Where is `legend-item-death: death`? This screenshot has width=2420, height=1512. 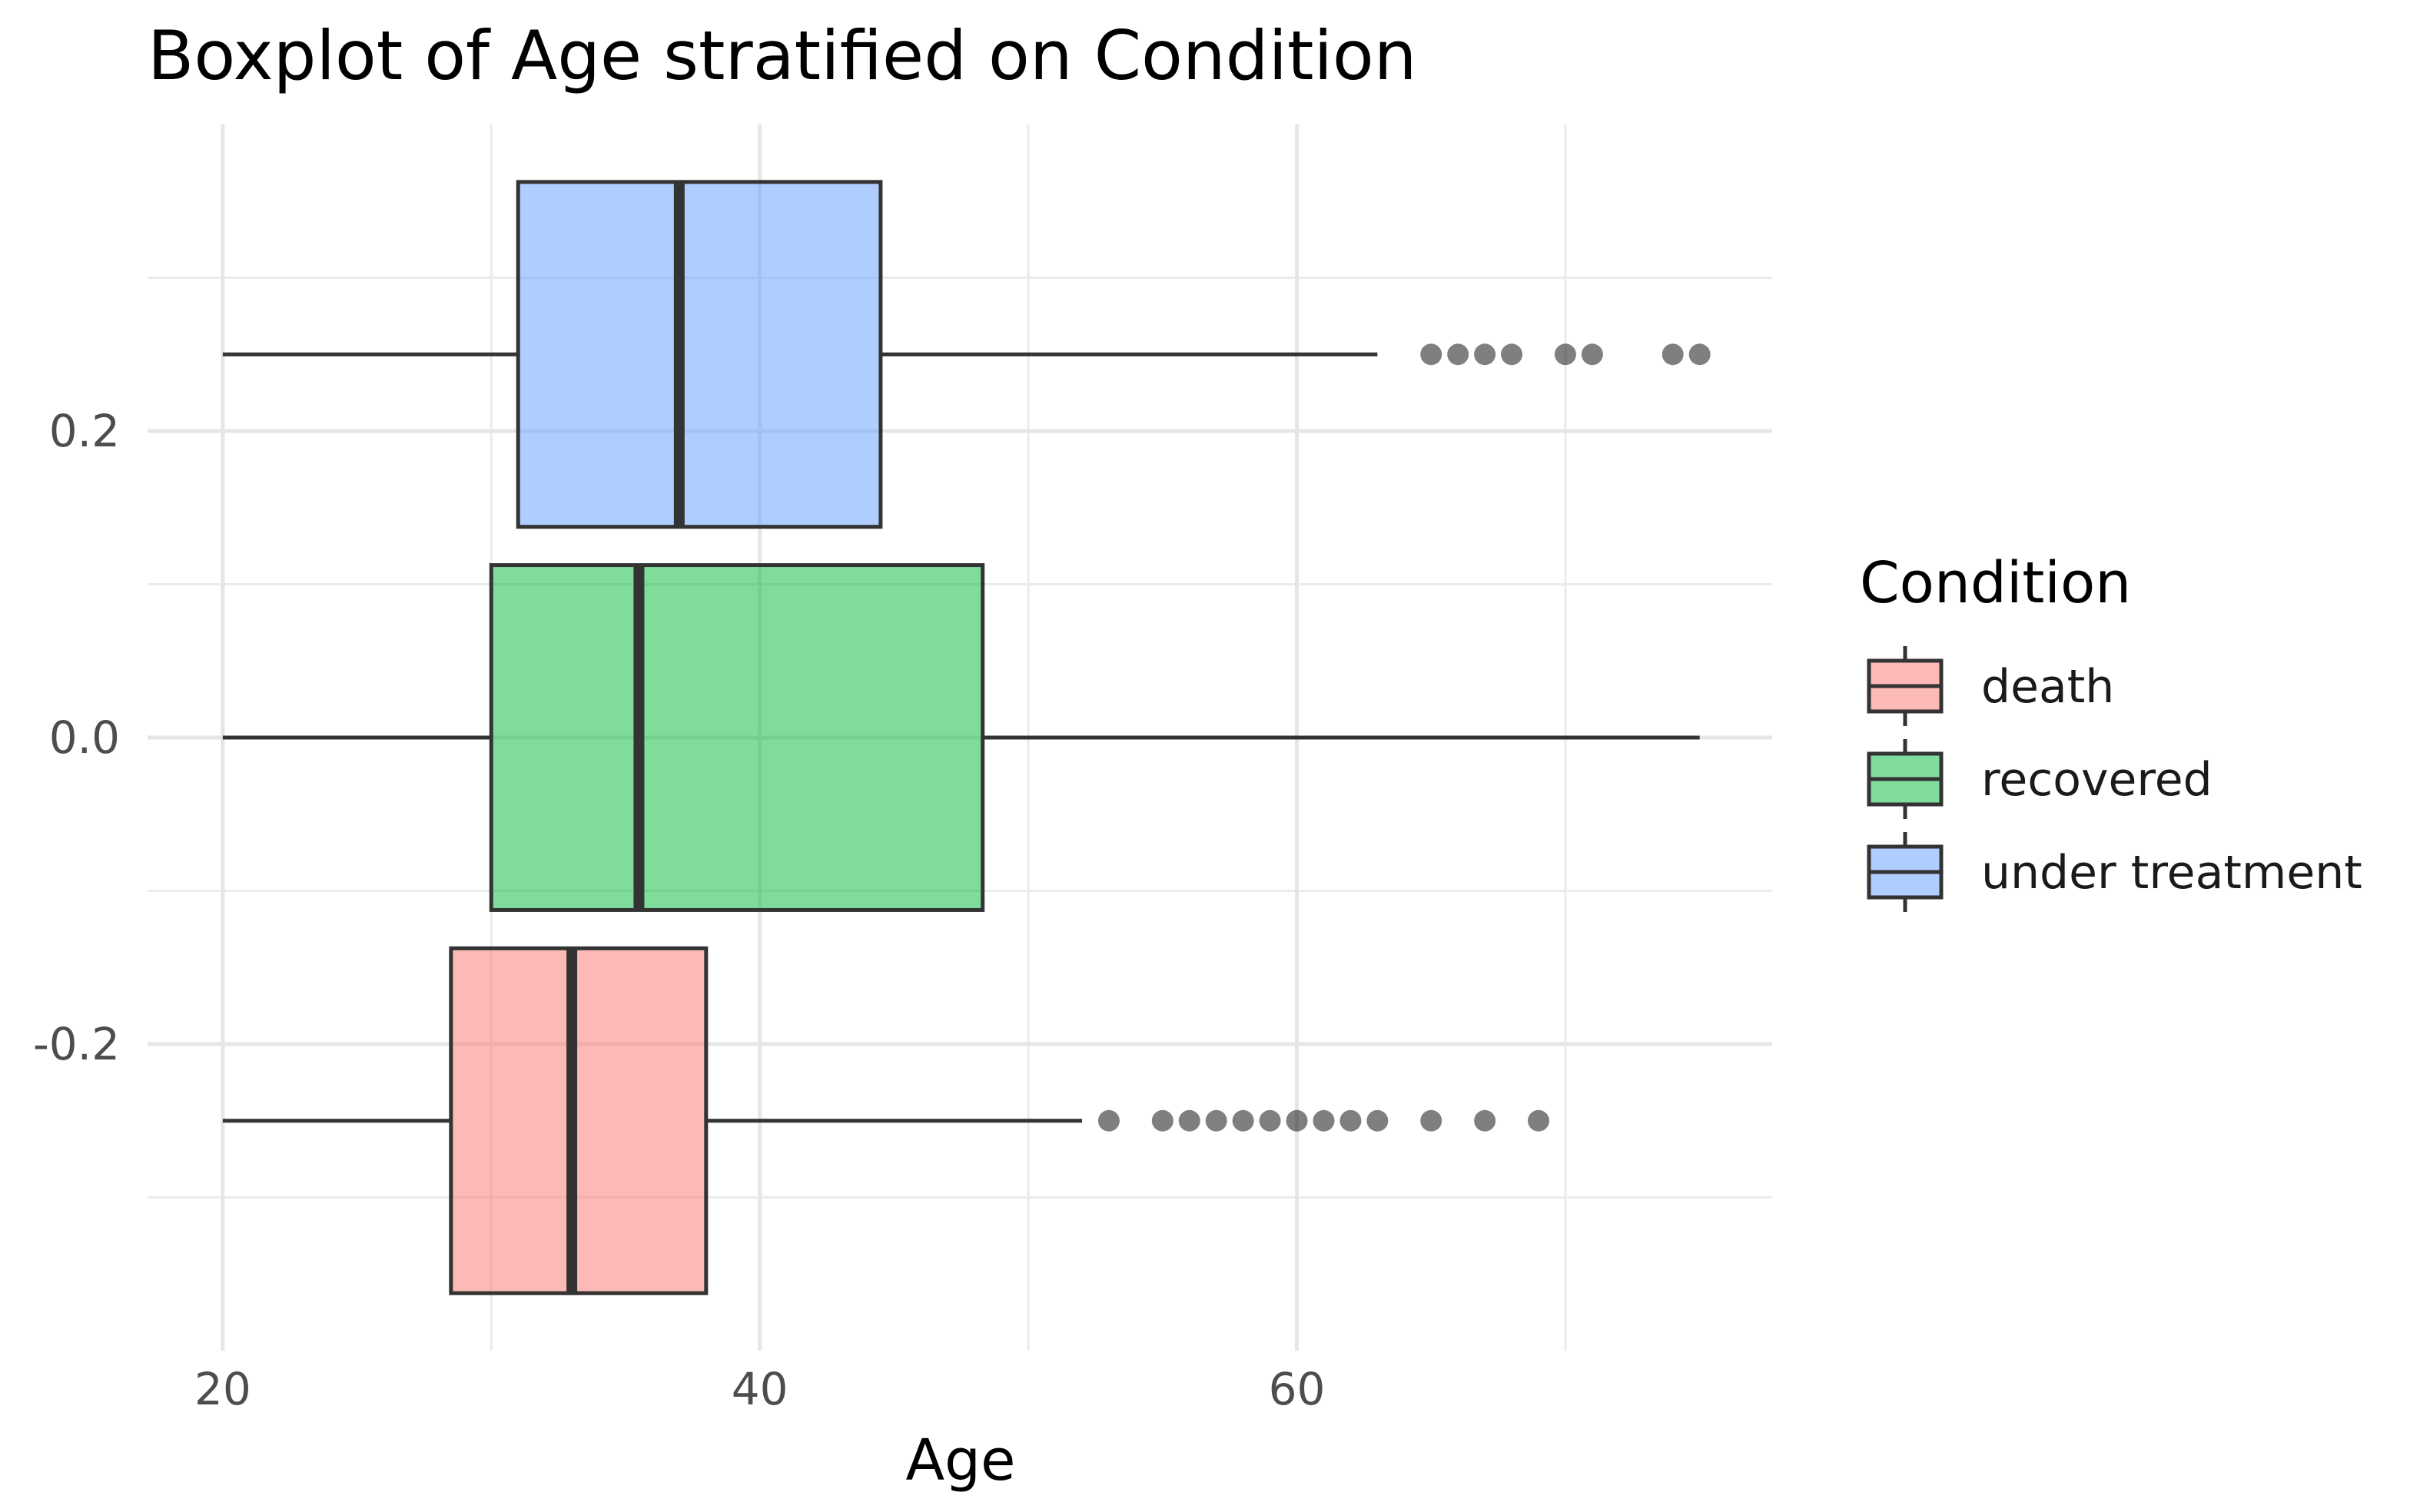
legend-item-death: death is located at coordinates (1990, 686).